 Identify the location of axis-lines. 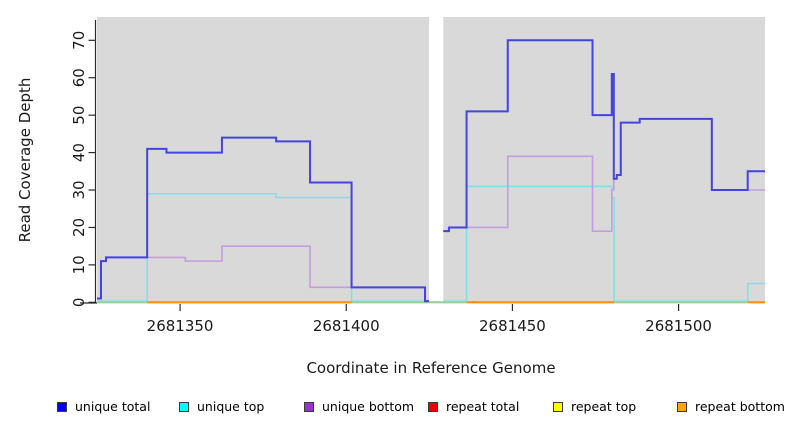
(88, 162).